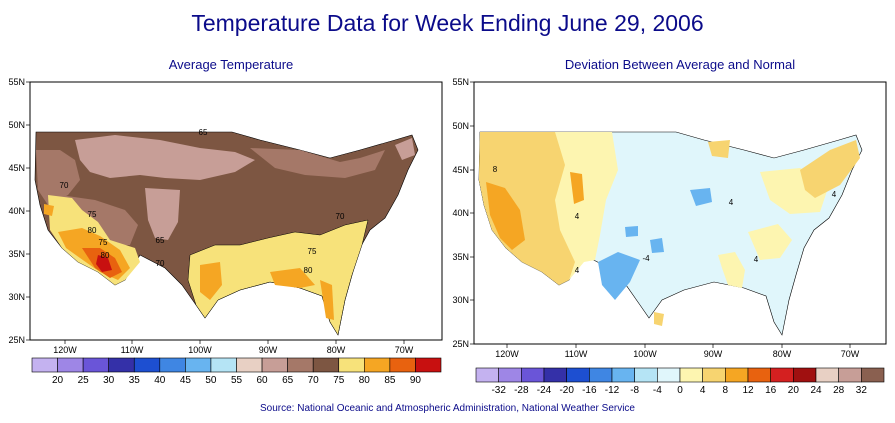 The width and height of the screenshot is (895, 423). What do you see at coordinates (132, 350) in the screenshot?
I see `lon-label: 110W` at bounding box center [132, 350].